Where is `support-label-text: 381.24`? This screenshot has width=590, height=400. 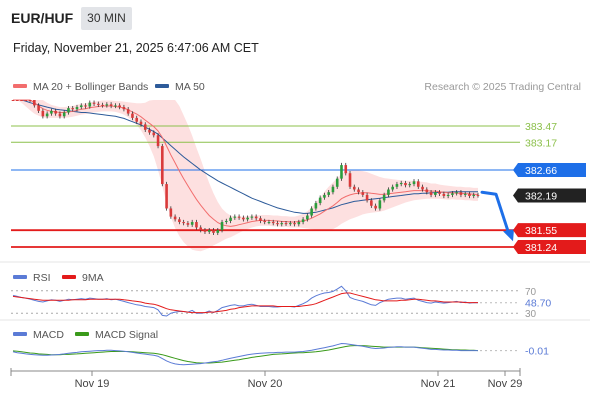 support-label-text: 381.24 is located at coordinates (541, 248).